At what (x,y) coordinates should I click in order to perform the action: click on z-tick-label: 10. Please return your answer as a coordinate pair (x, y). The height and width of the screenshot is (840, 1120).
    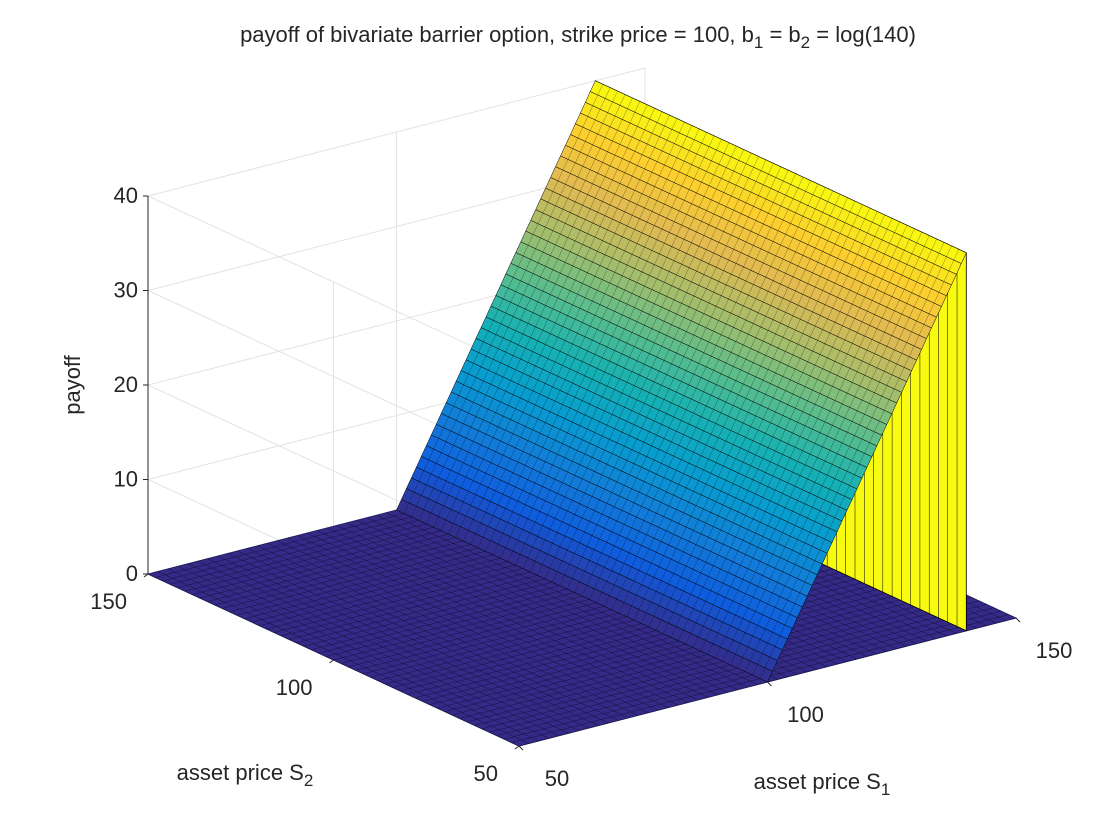
    Looking at the image, I should click on (126, 479).